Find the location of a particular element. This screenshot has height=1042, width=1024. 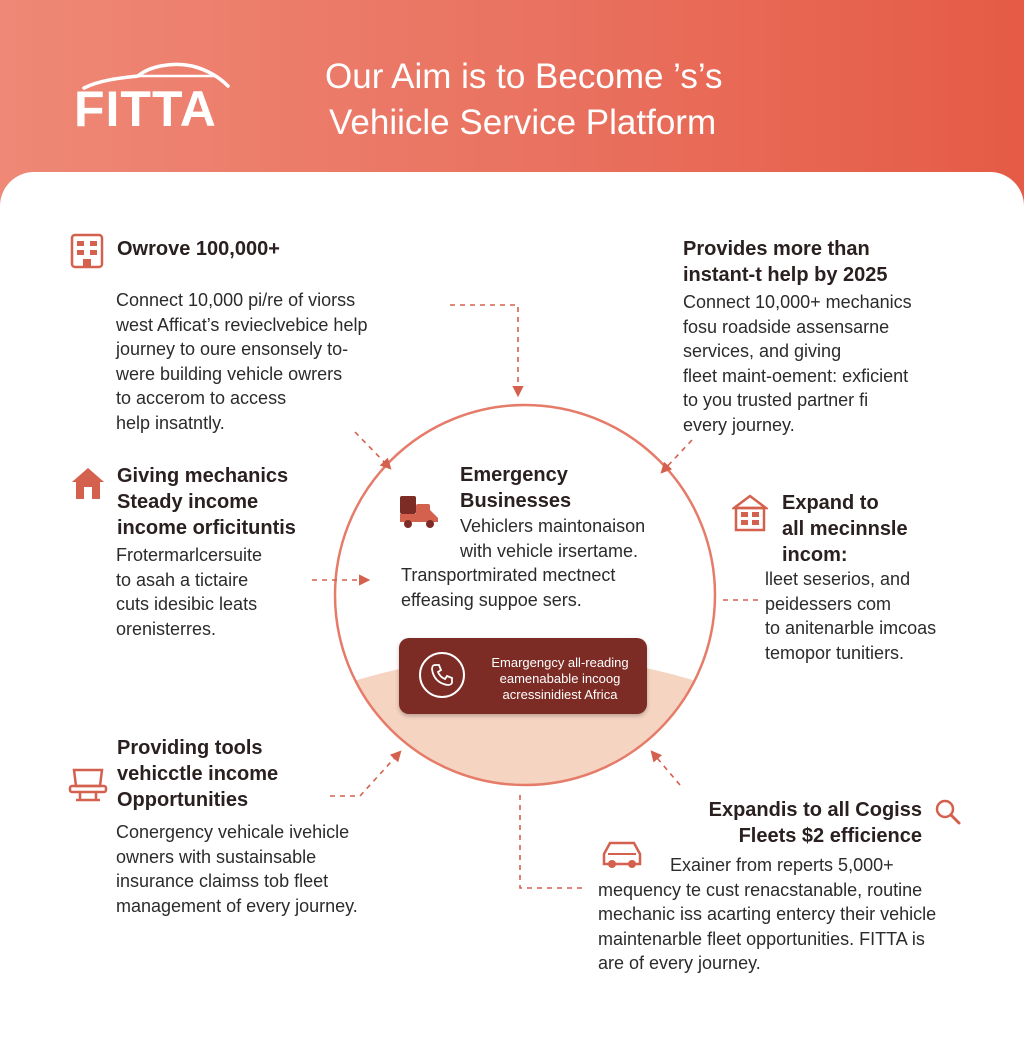

body-line: temopor tunitiers. is located at coordinates (835, 652).